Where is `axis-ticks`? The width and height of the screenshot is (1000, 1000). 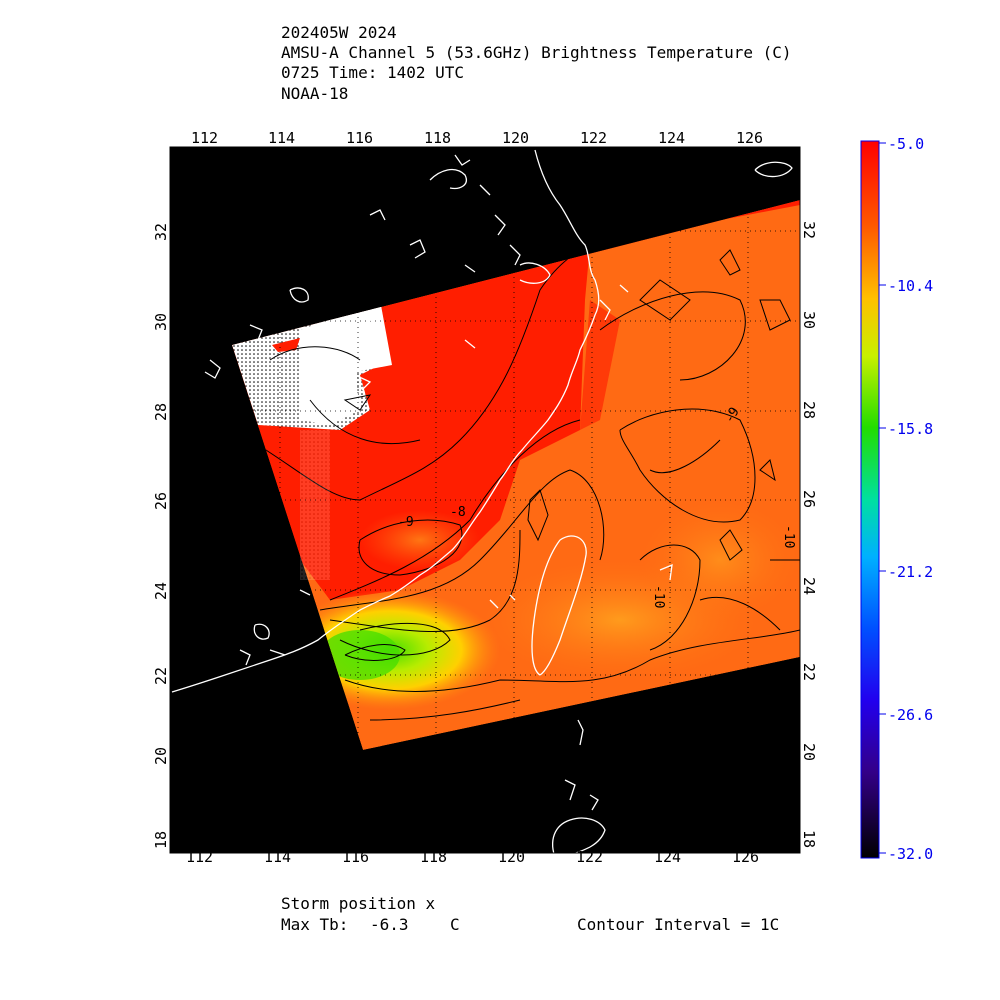
axis-ticks is located at coordinates (475, 151).